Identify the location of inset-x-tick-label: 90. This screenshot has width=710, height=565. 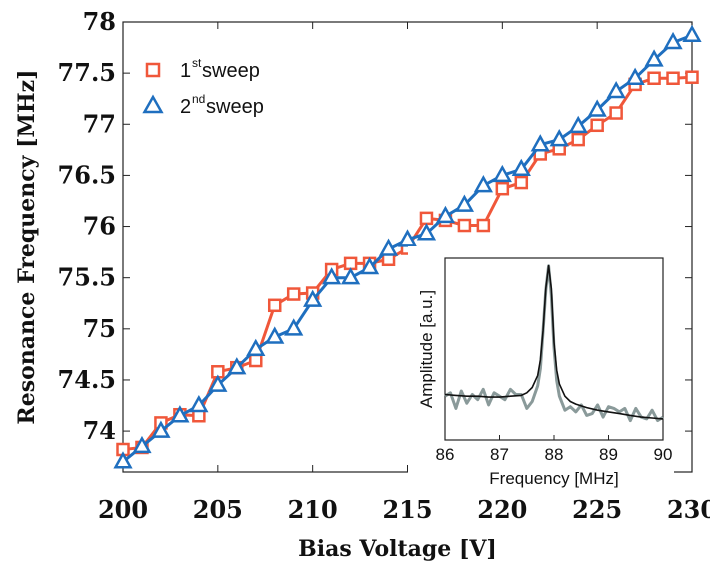
(663, 454).